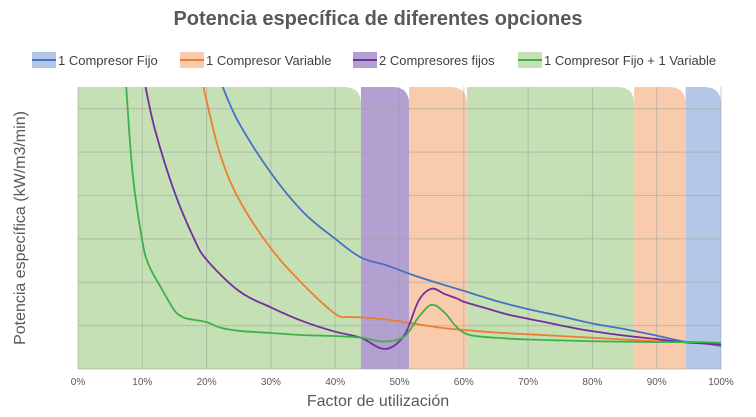 The width and height of the screenshot is (756, 417). Describe the element at coordinates (528, 382) in the screenshot. I see `x-tick-label: 70%` at that location.